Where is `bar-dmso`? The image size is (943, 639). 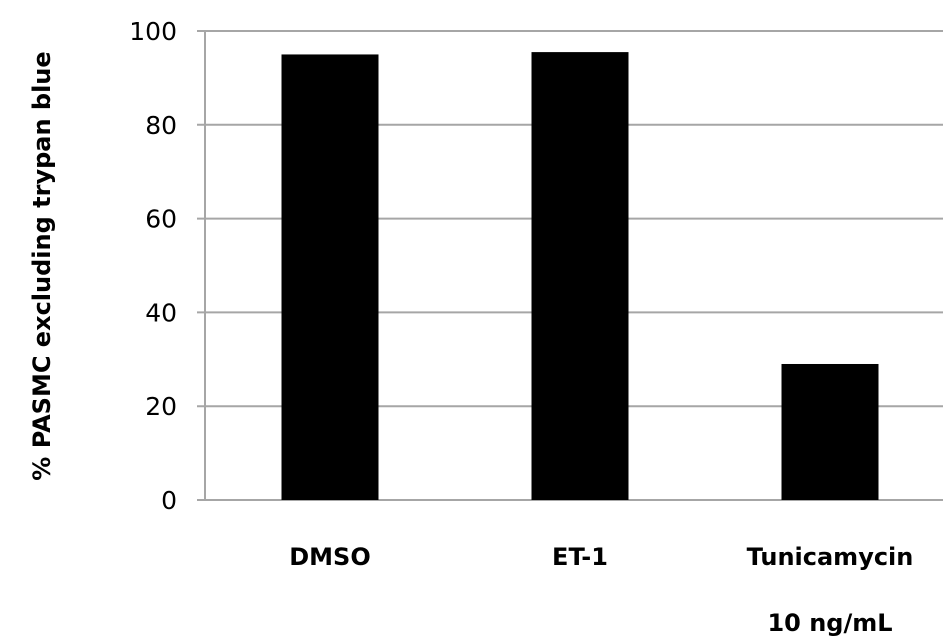 bar-dmso is located at coordinates (330, 277).